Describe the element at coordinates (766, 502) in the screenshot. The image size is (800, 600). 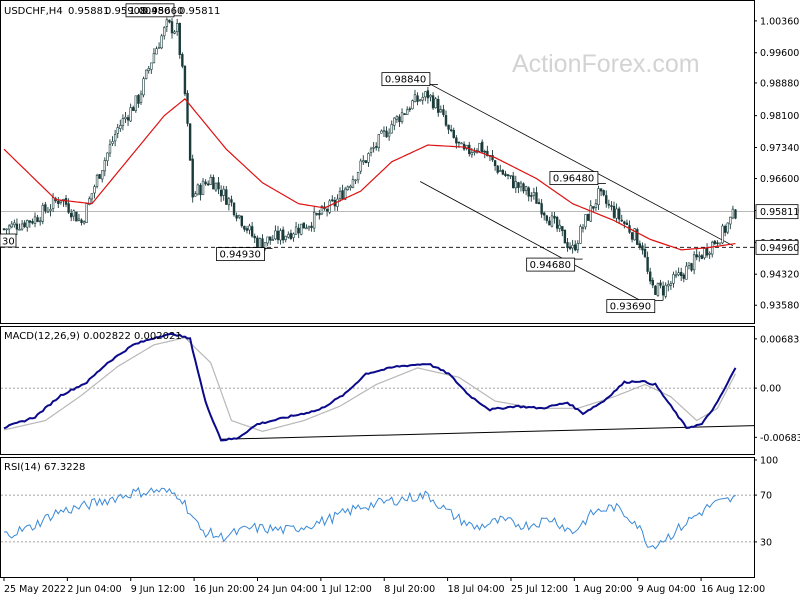
I see `rsi-axis: 100 70 30` at that location.